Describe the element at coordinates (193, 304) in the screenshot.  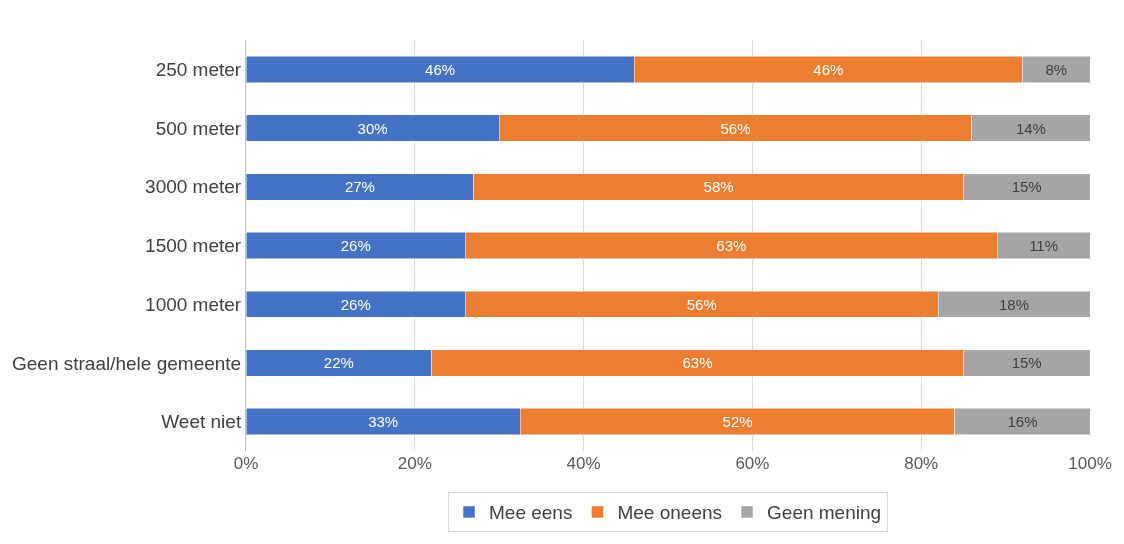
I see `y-tick-label: 1000 meter` at that location.